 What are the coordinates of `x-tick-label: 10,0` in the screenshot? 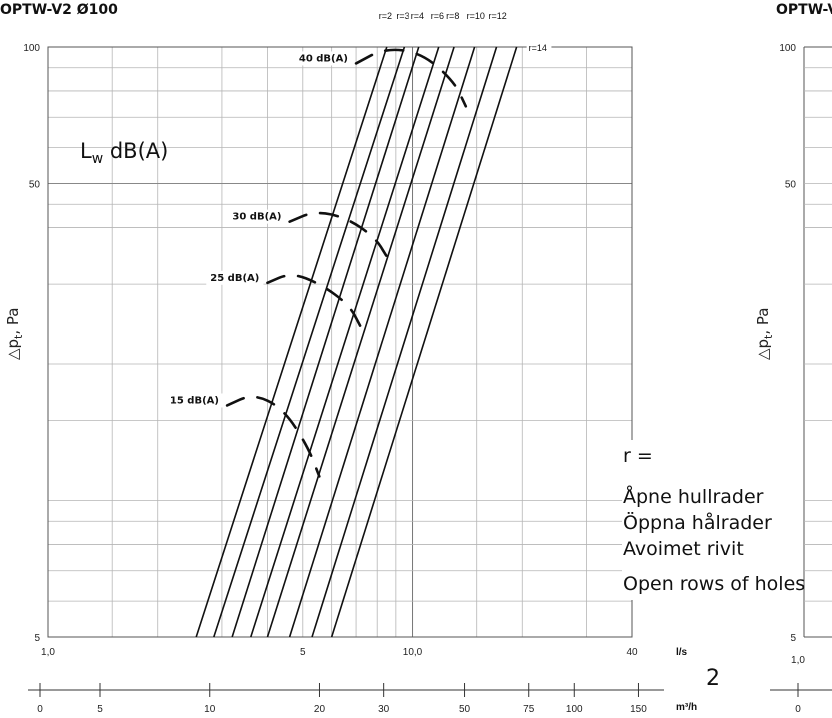 It's located at (413, 652).